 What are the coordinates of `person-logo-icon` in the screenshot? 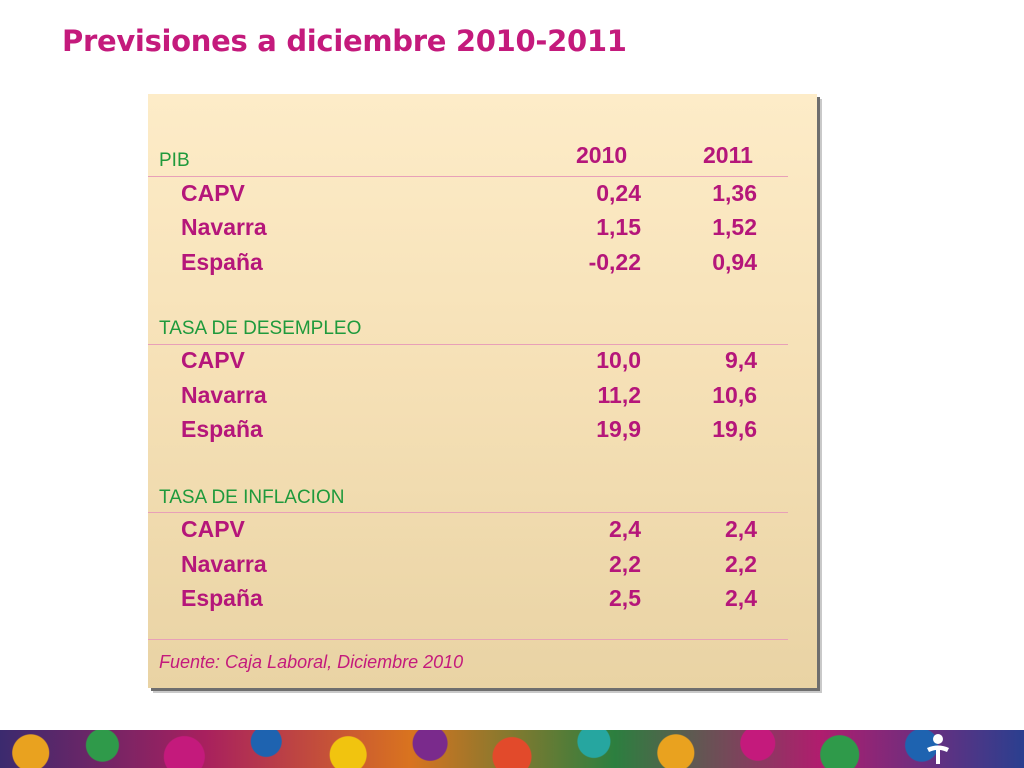 It's located at (938, 749).